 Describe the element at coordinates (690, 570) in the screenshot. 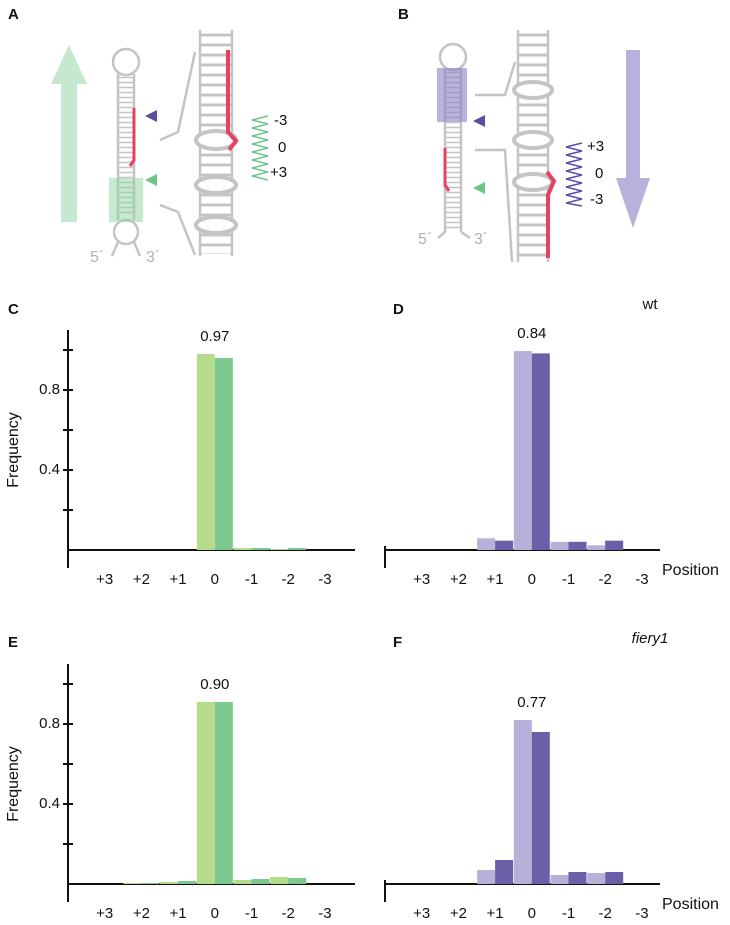

I see `x-axis-title: Position` at that location.